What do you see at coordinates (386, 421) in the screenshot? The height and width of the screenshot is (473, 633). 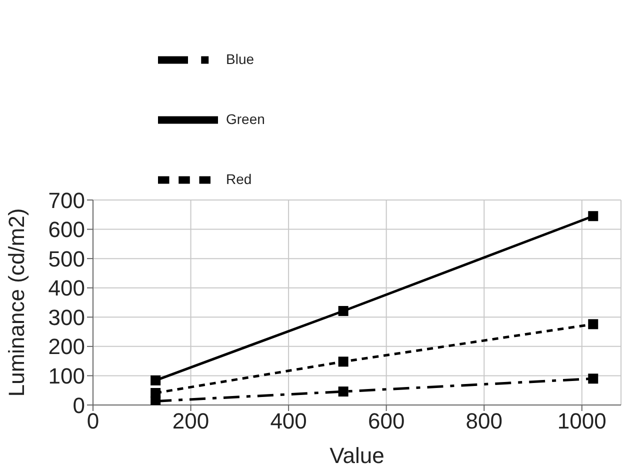 I see `x-tick-label: 600` at bounding box center [386, 421].